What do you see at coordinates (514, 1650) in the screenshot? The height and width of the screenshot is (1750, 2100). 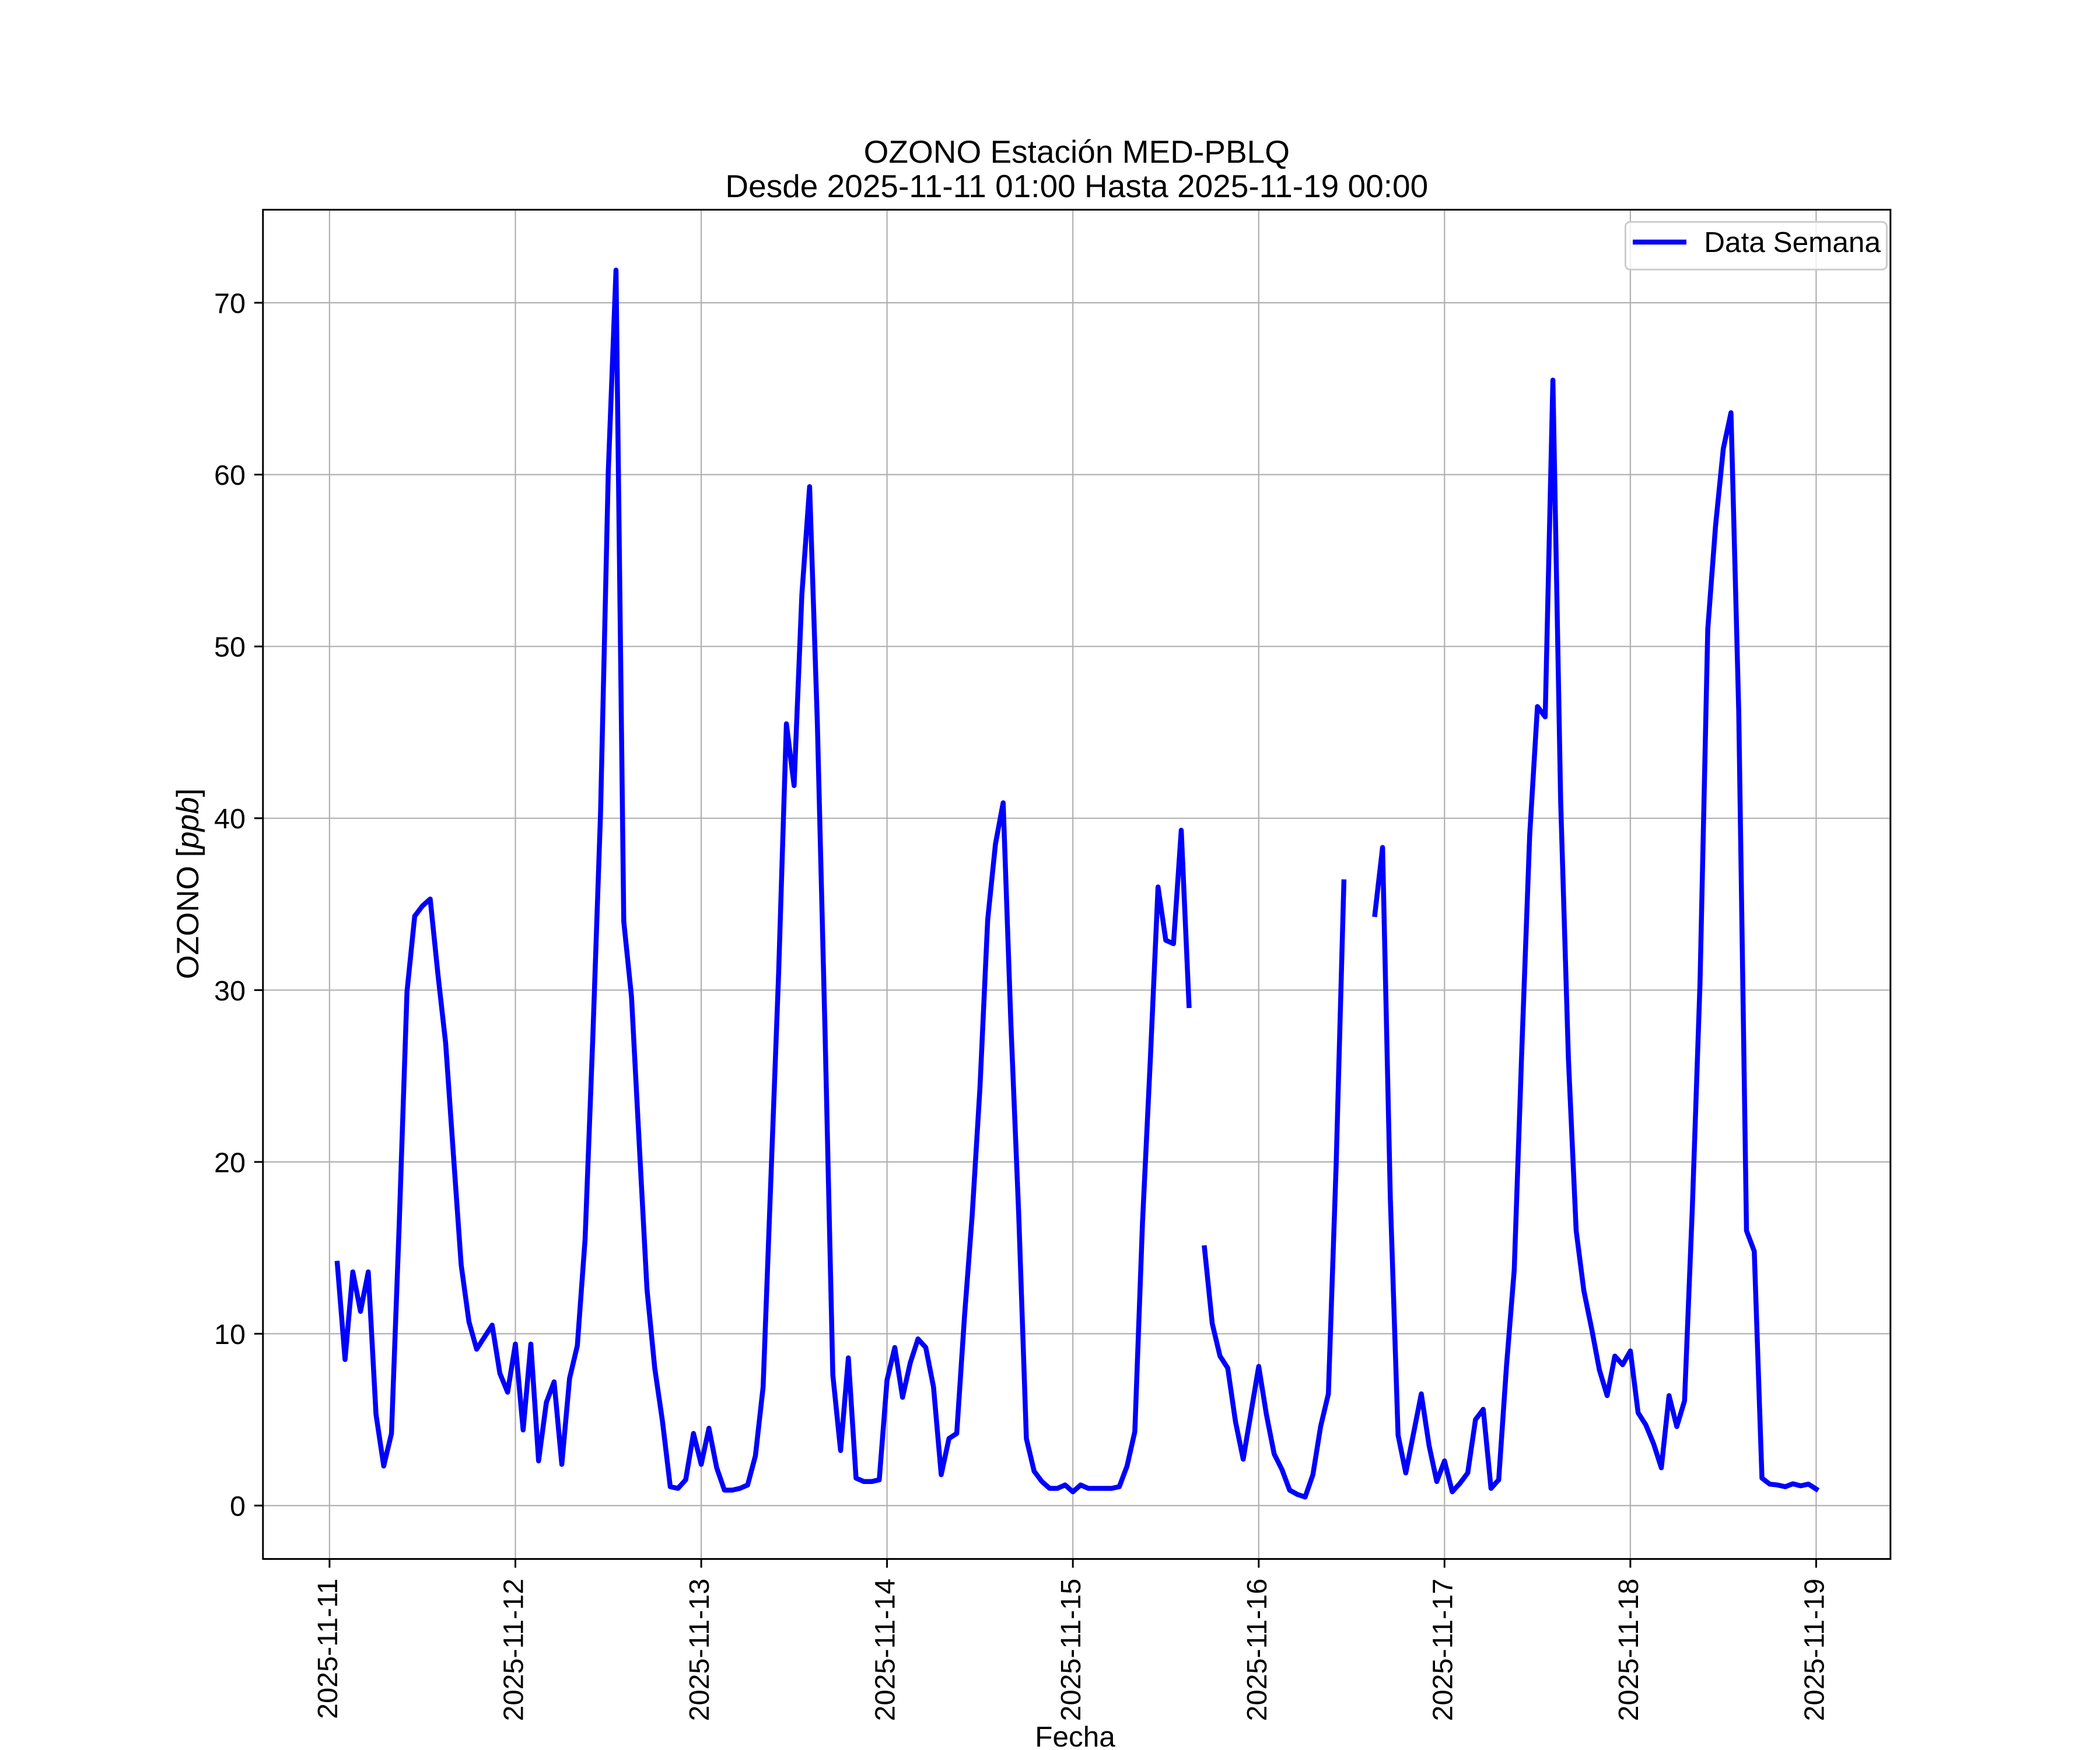 I see `svg-text: 2025-11-12` at bounding box center [514, 1650].